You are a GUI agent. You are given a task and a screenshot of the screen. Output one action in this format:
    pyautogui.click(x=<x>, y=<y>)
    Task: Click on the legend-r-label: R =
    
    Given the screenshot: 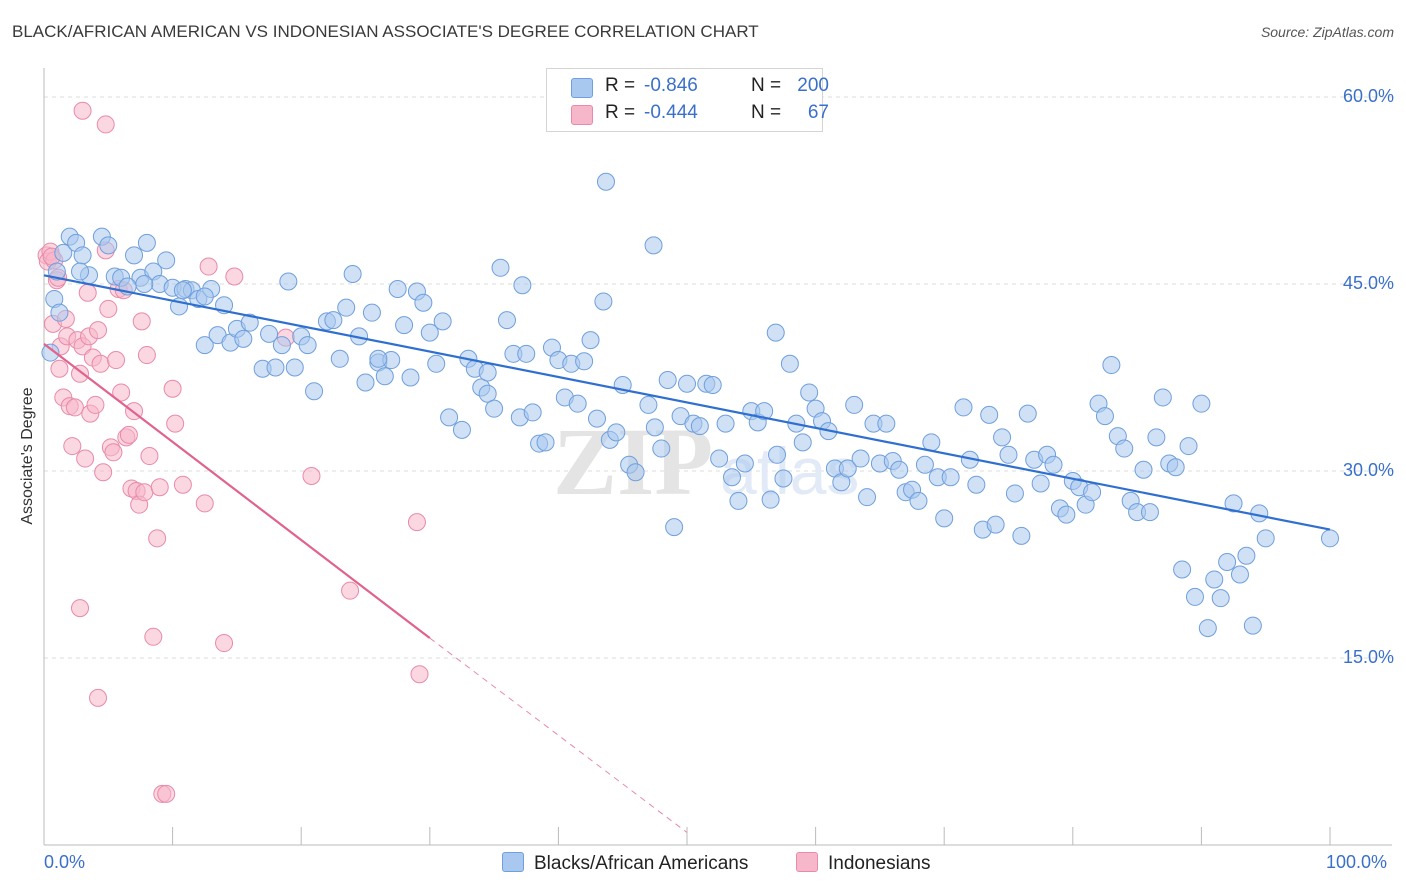 What is the action you would take?
    pyautogui.click(x=620, y=85)
    